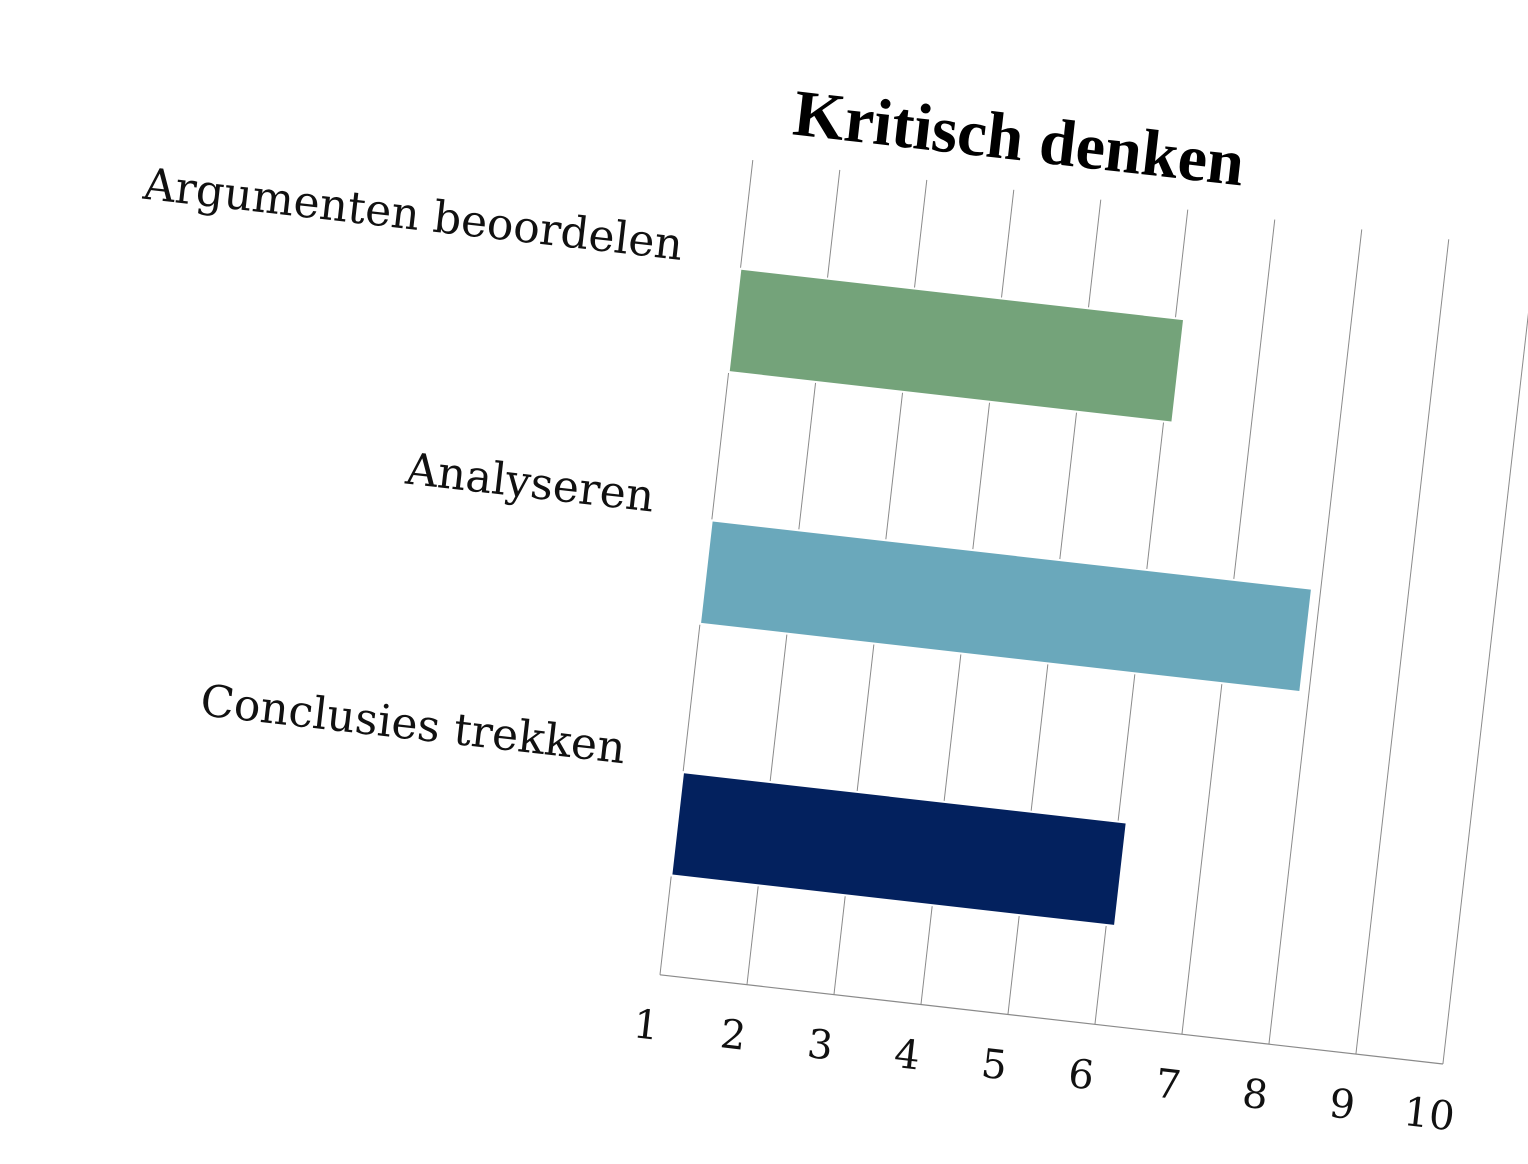 Image resolution: width=1528 pixels, height=1164 pixels. Describe the element at coordinates (1168, 1085) in the screenshot. I see `x-tick-label-7: 7` at that location.